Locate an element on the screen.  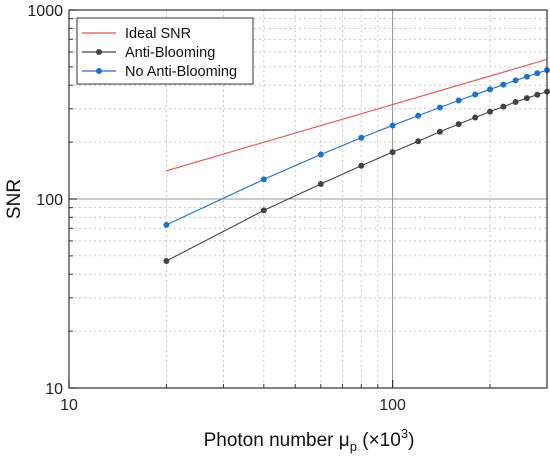
legend: Ideal SNR Anti-Blooming No Anti-Blooming is located at coordinates (165, 51).